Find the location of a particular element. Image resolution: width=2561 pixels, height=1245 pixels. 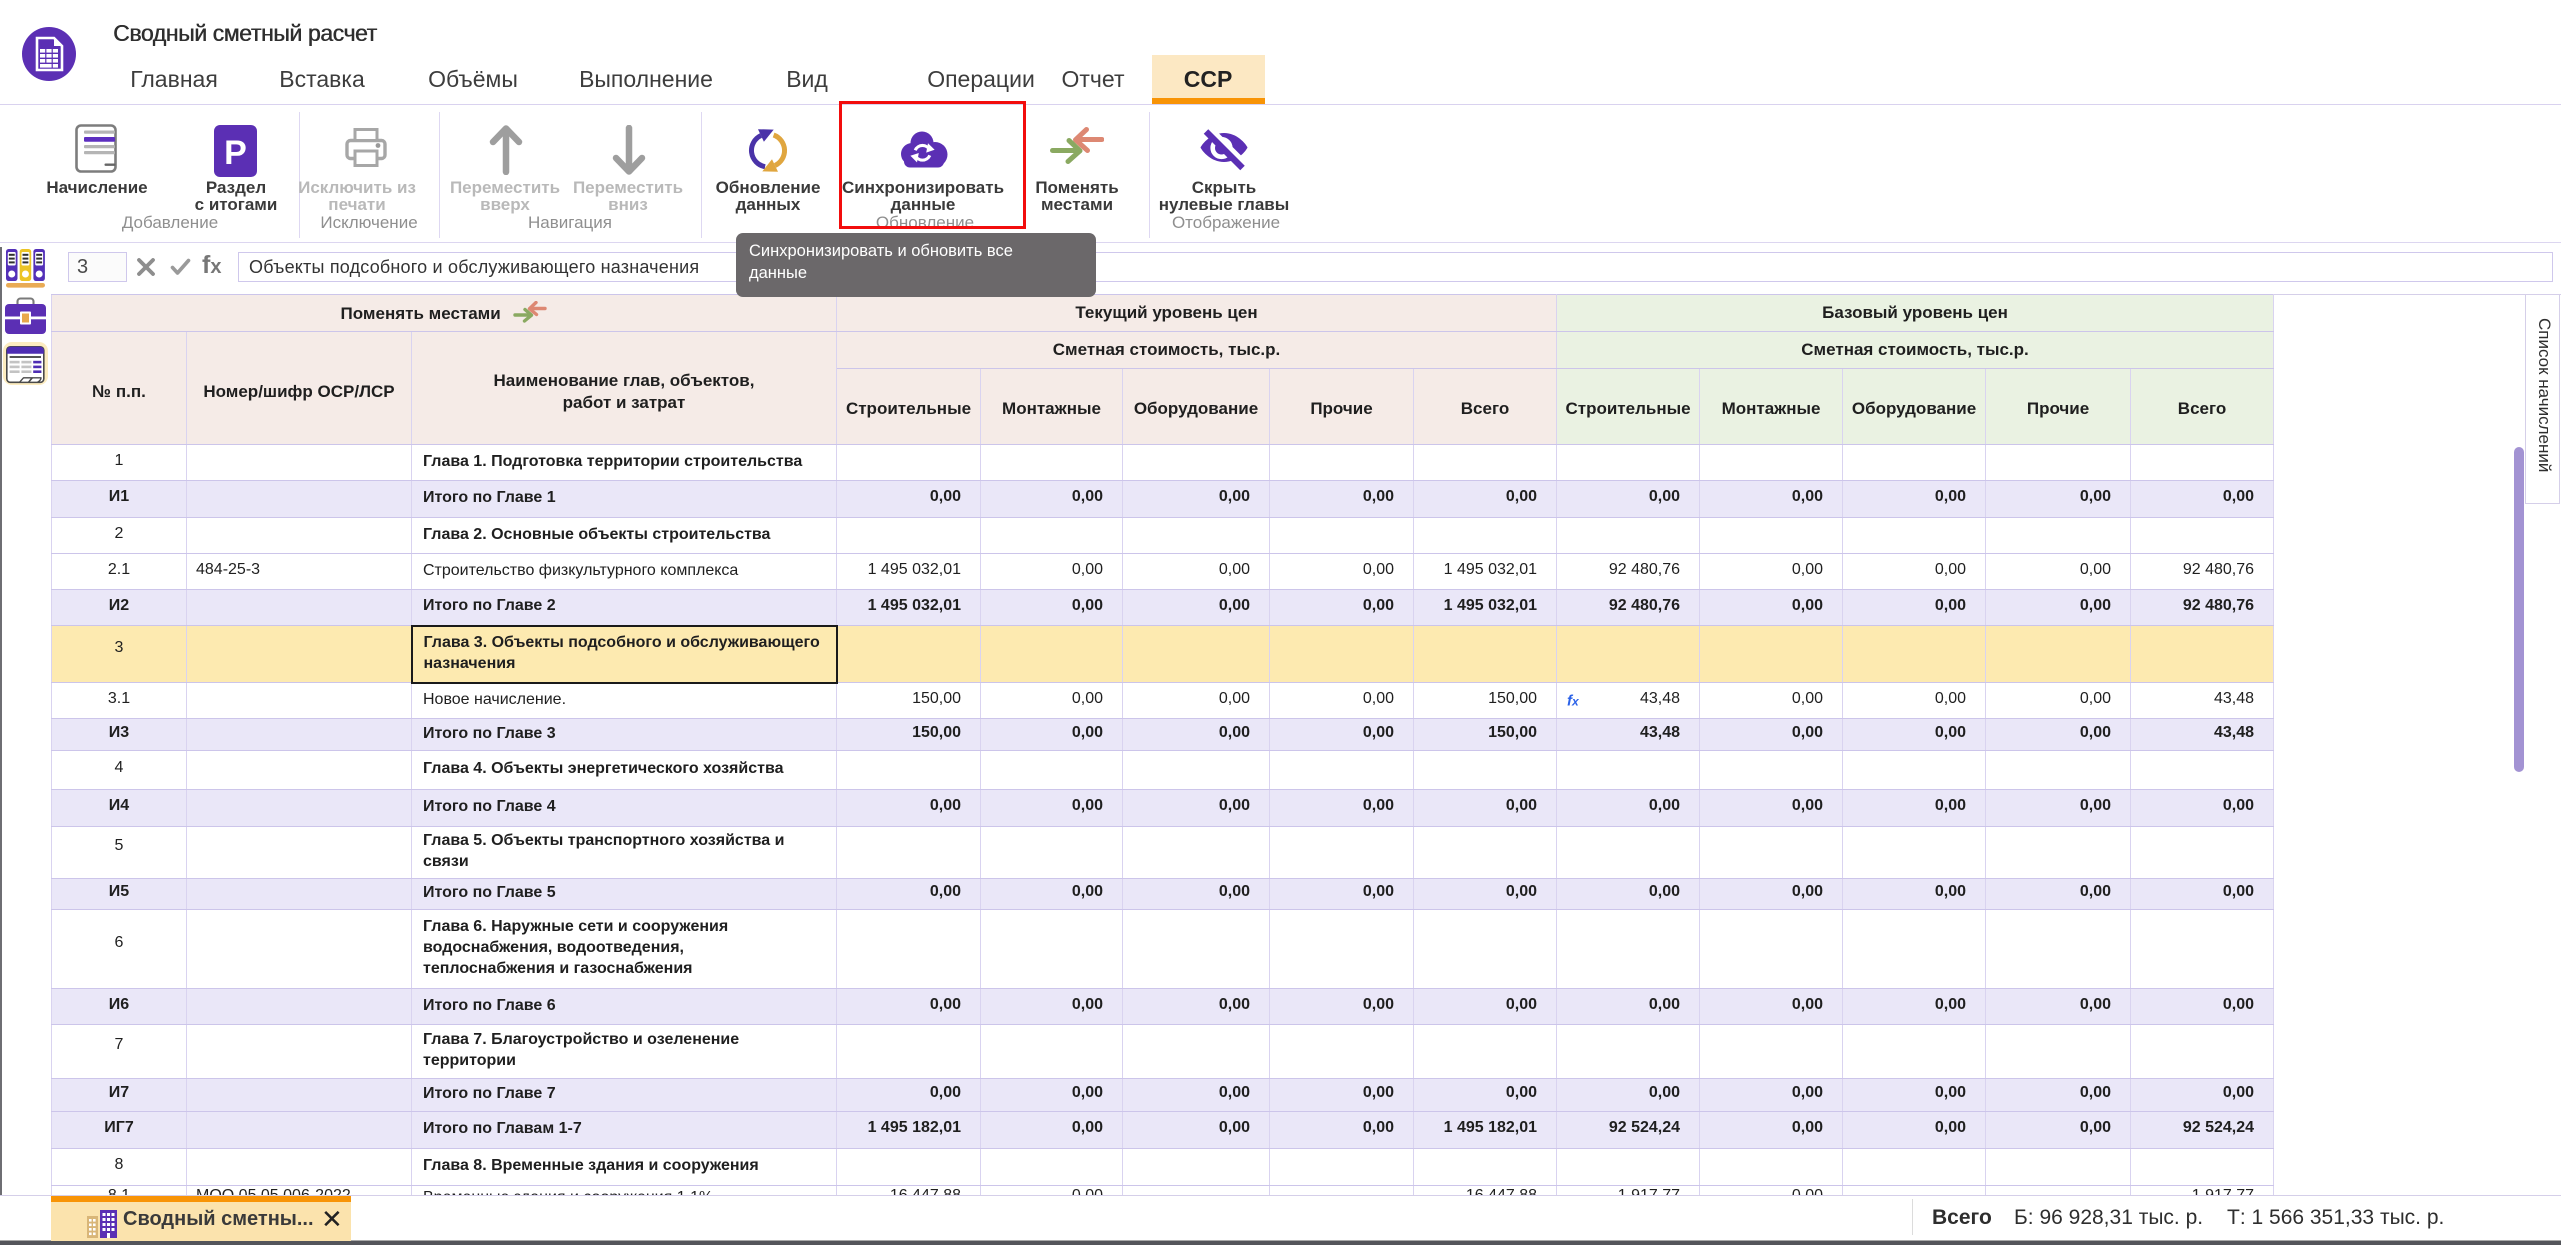

svg-text: P is located at coordinates (235, 153).